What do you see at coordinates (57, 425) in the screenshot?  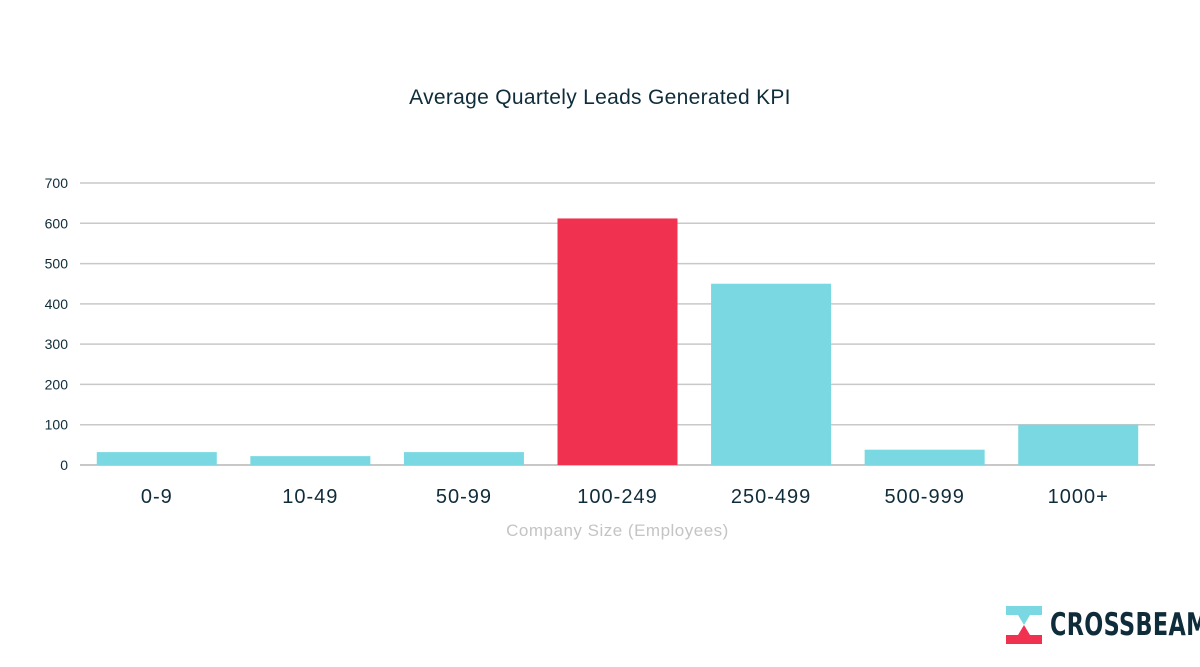 I see `y-tick-label: 100` at bounding box center [57, 425].